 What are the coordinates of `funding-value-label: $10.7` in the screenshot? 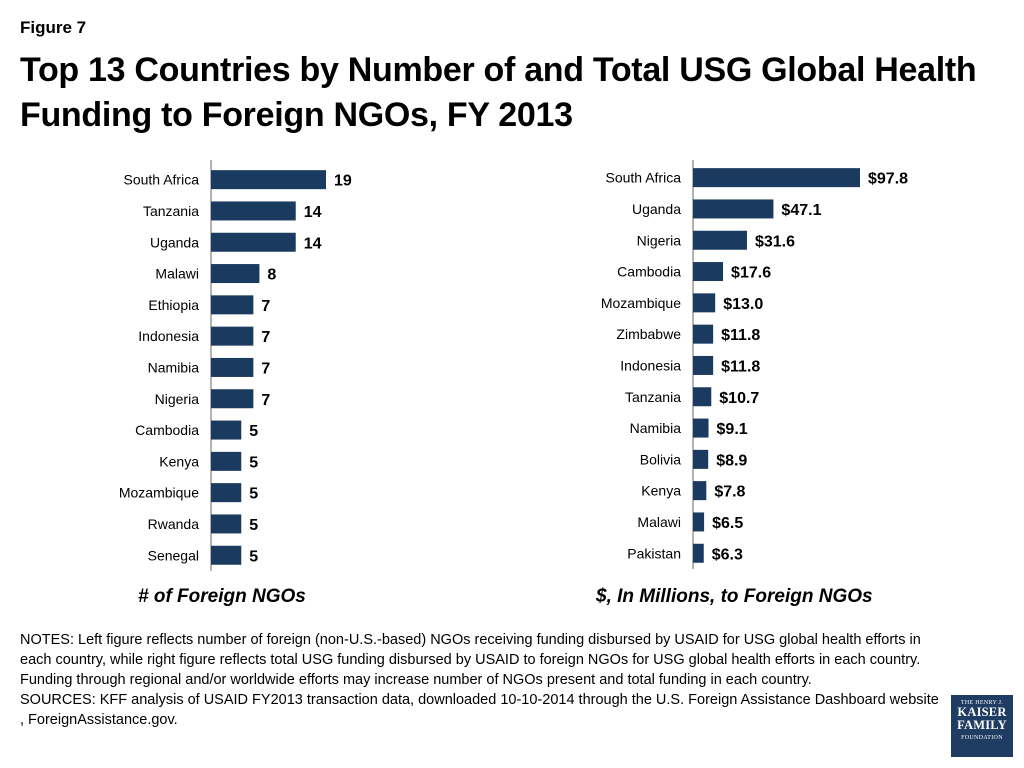 It's located at (739, 398).